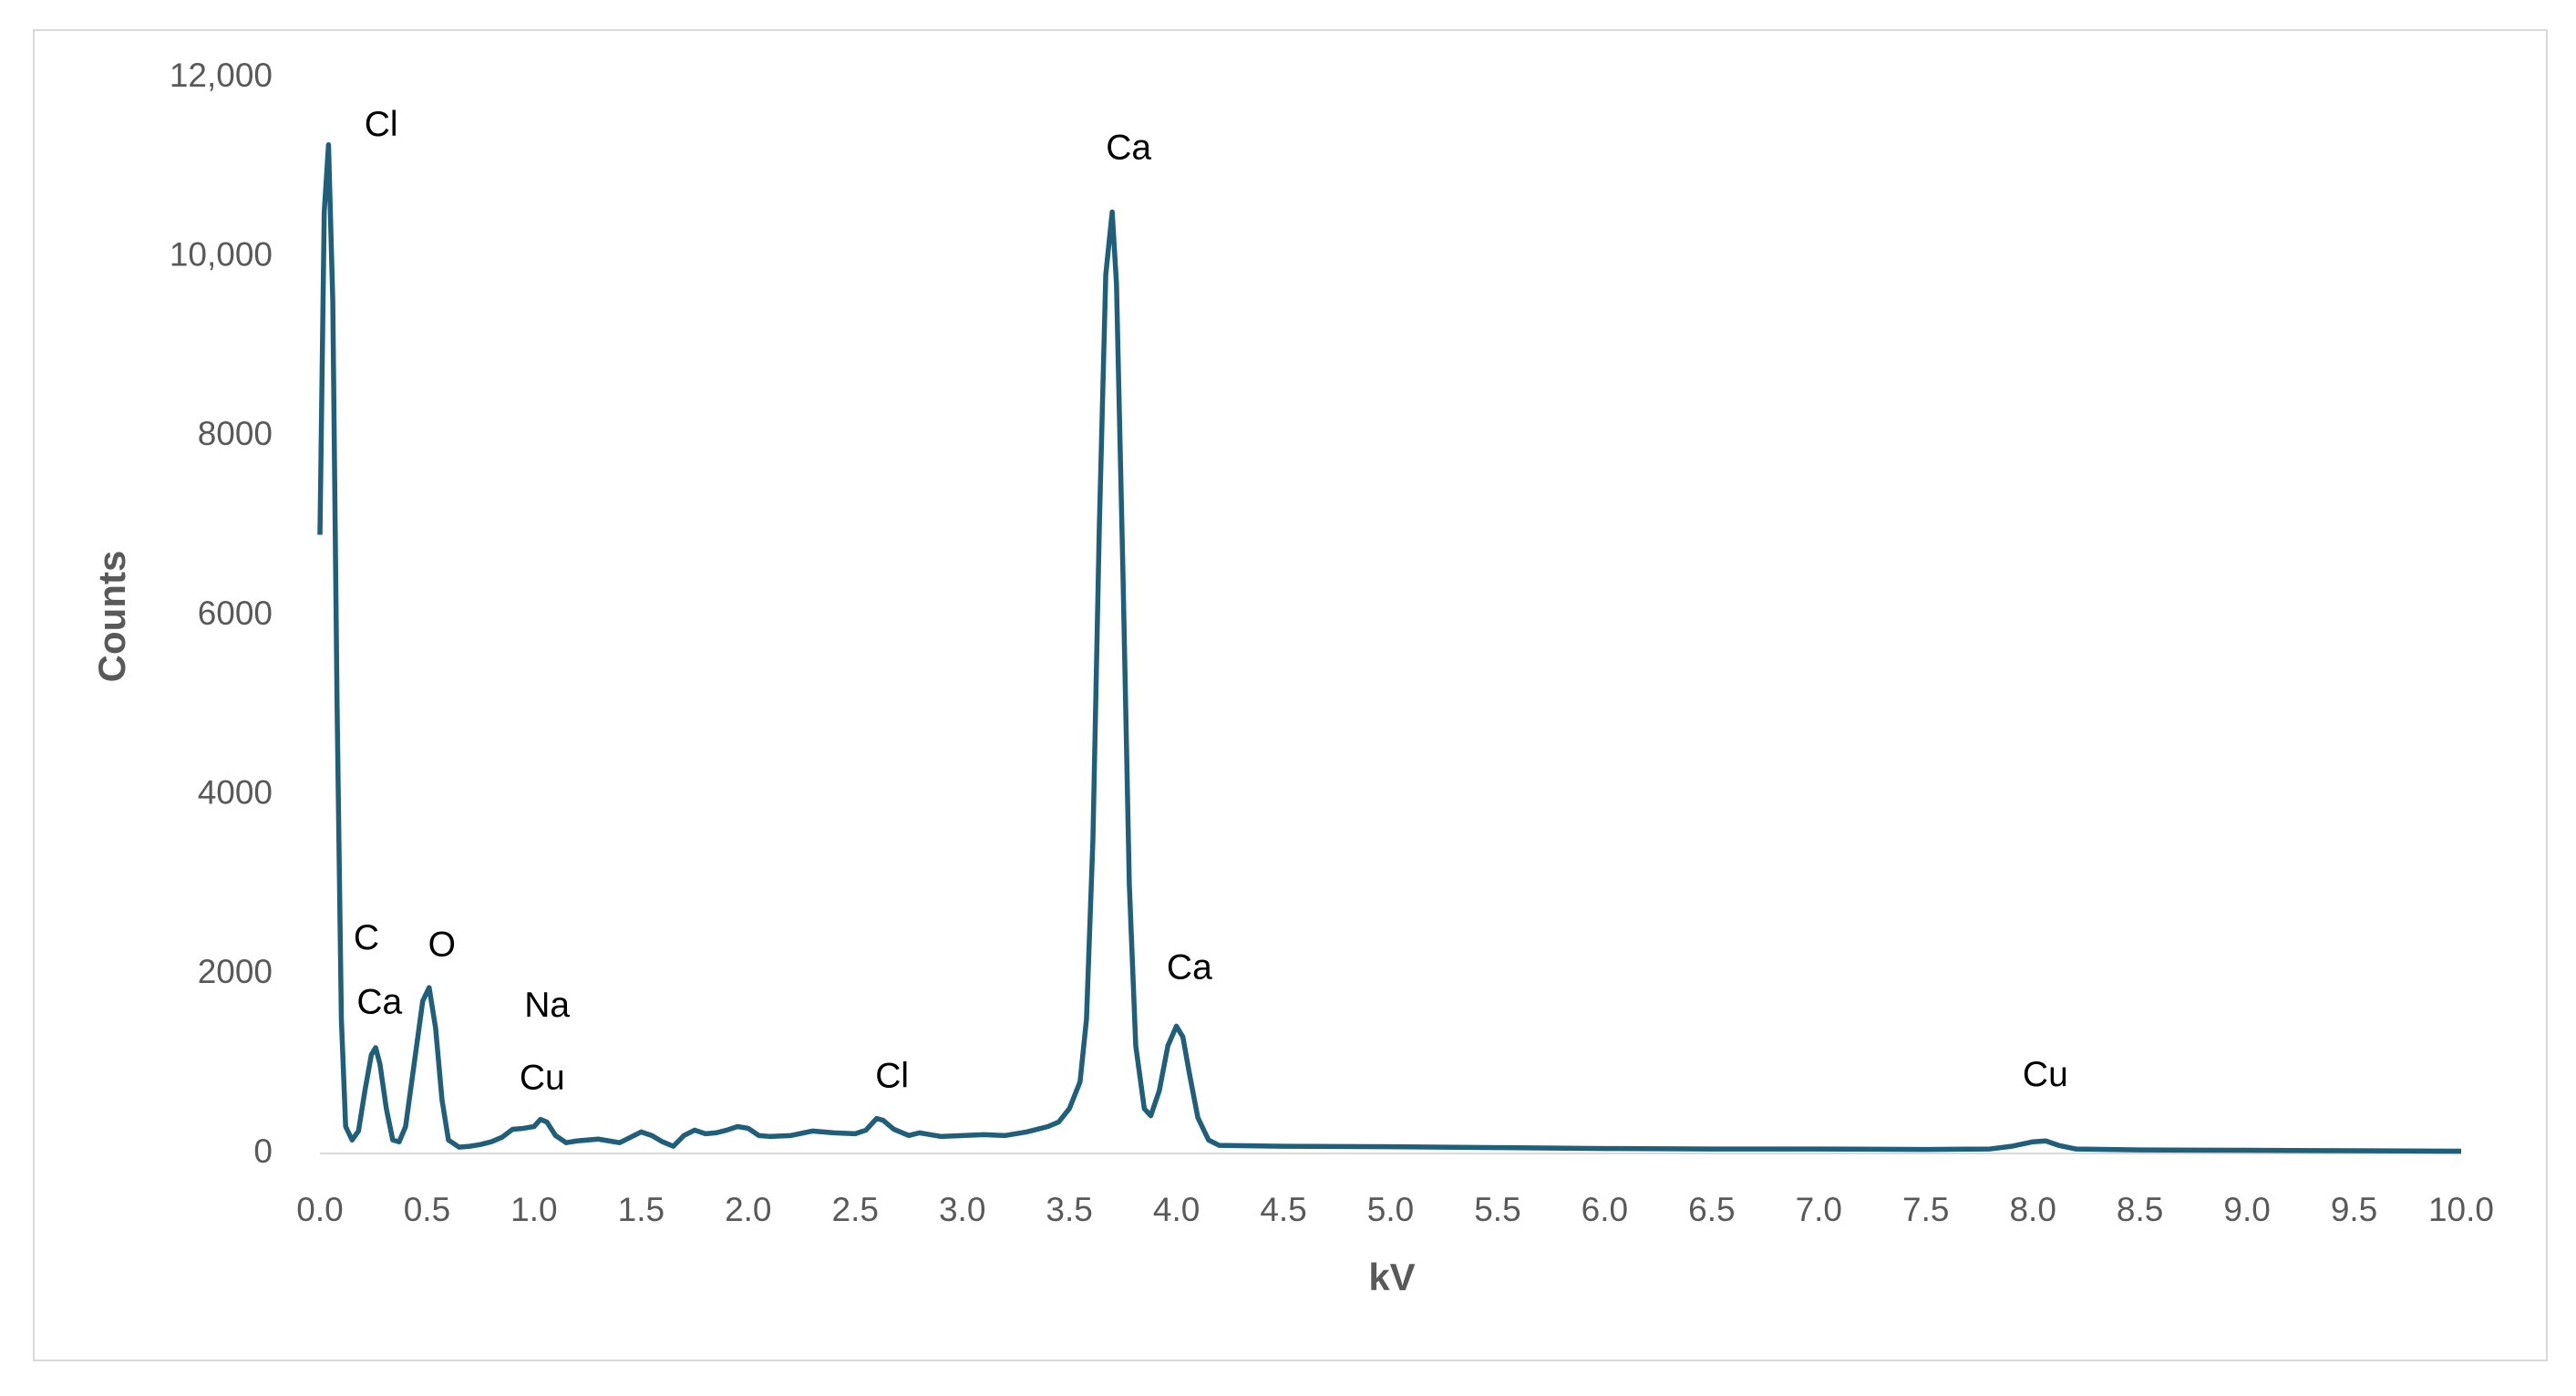  I want to click on y-tick-label: 0, so click(263, 1151).